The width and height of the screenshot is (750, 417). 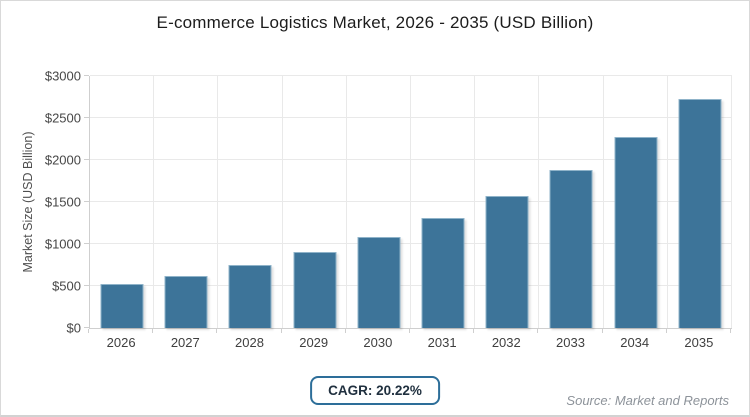 I want to click on bar-2034, so click(x=636, y=232).